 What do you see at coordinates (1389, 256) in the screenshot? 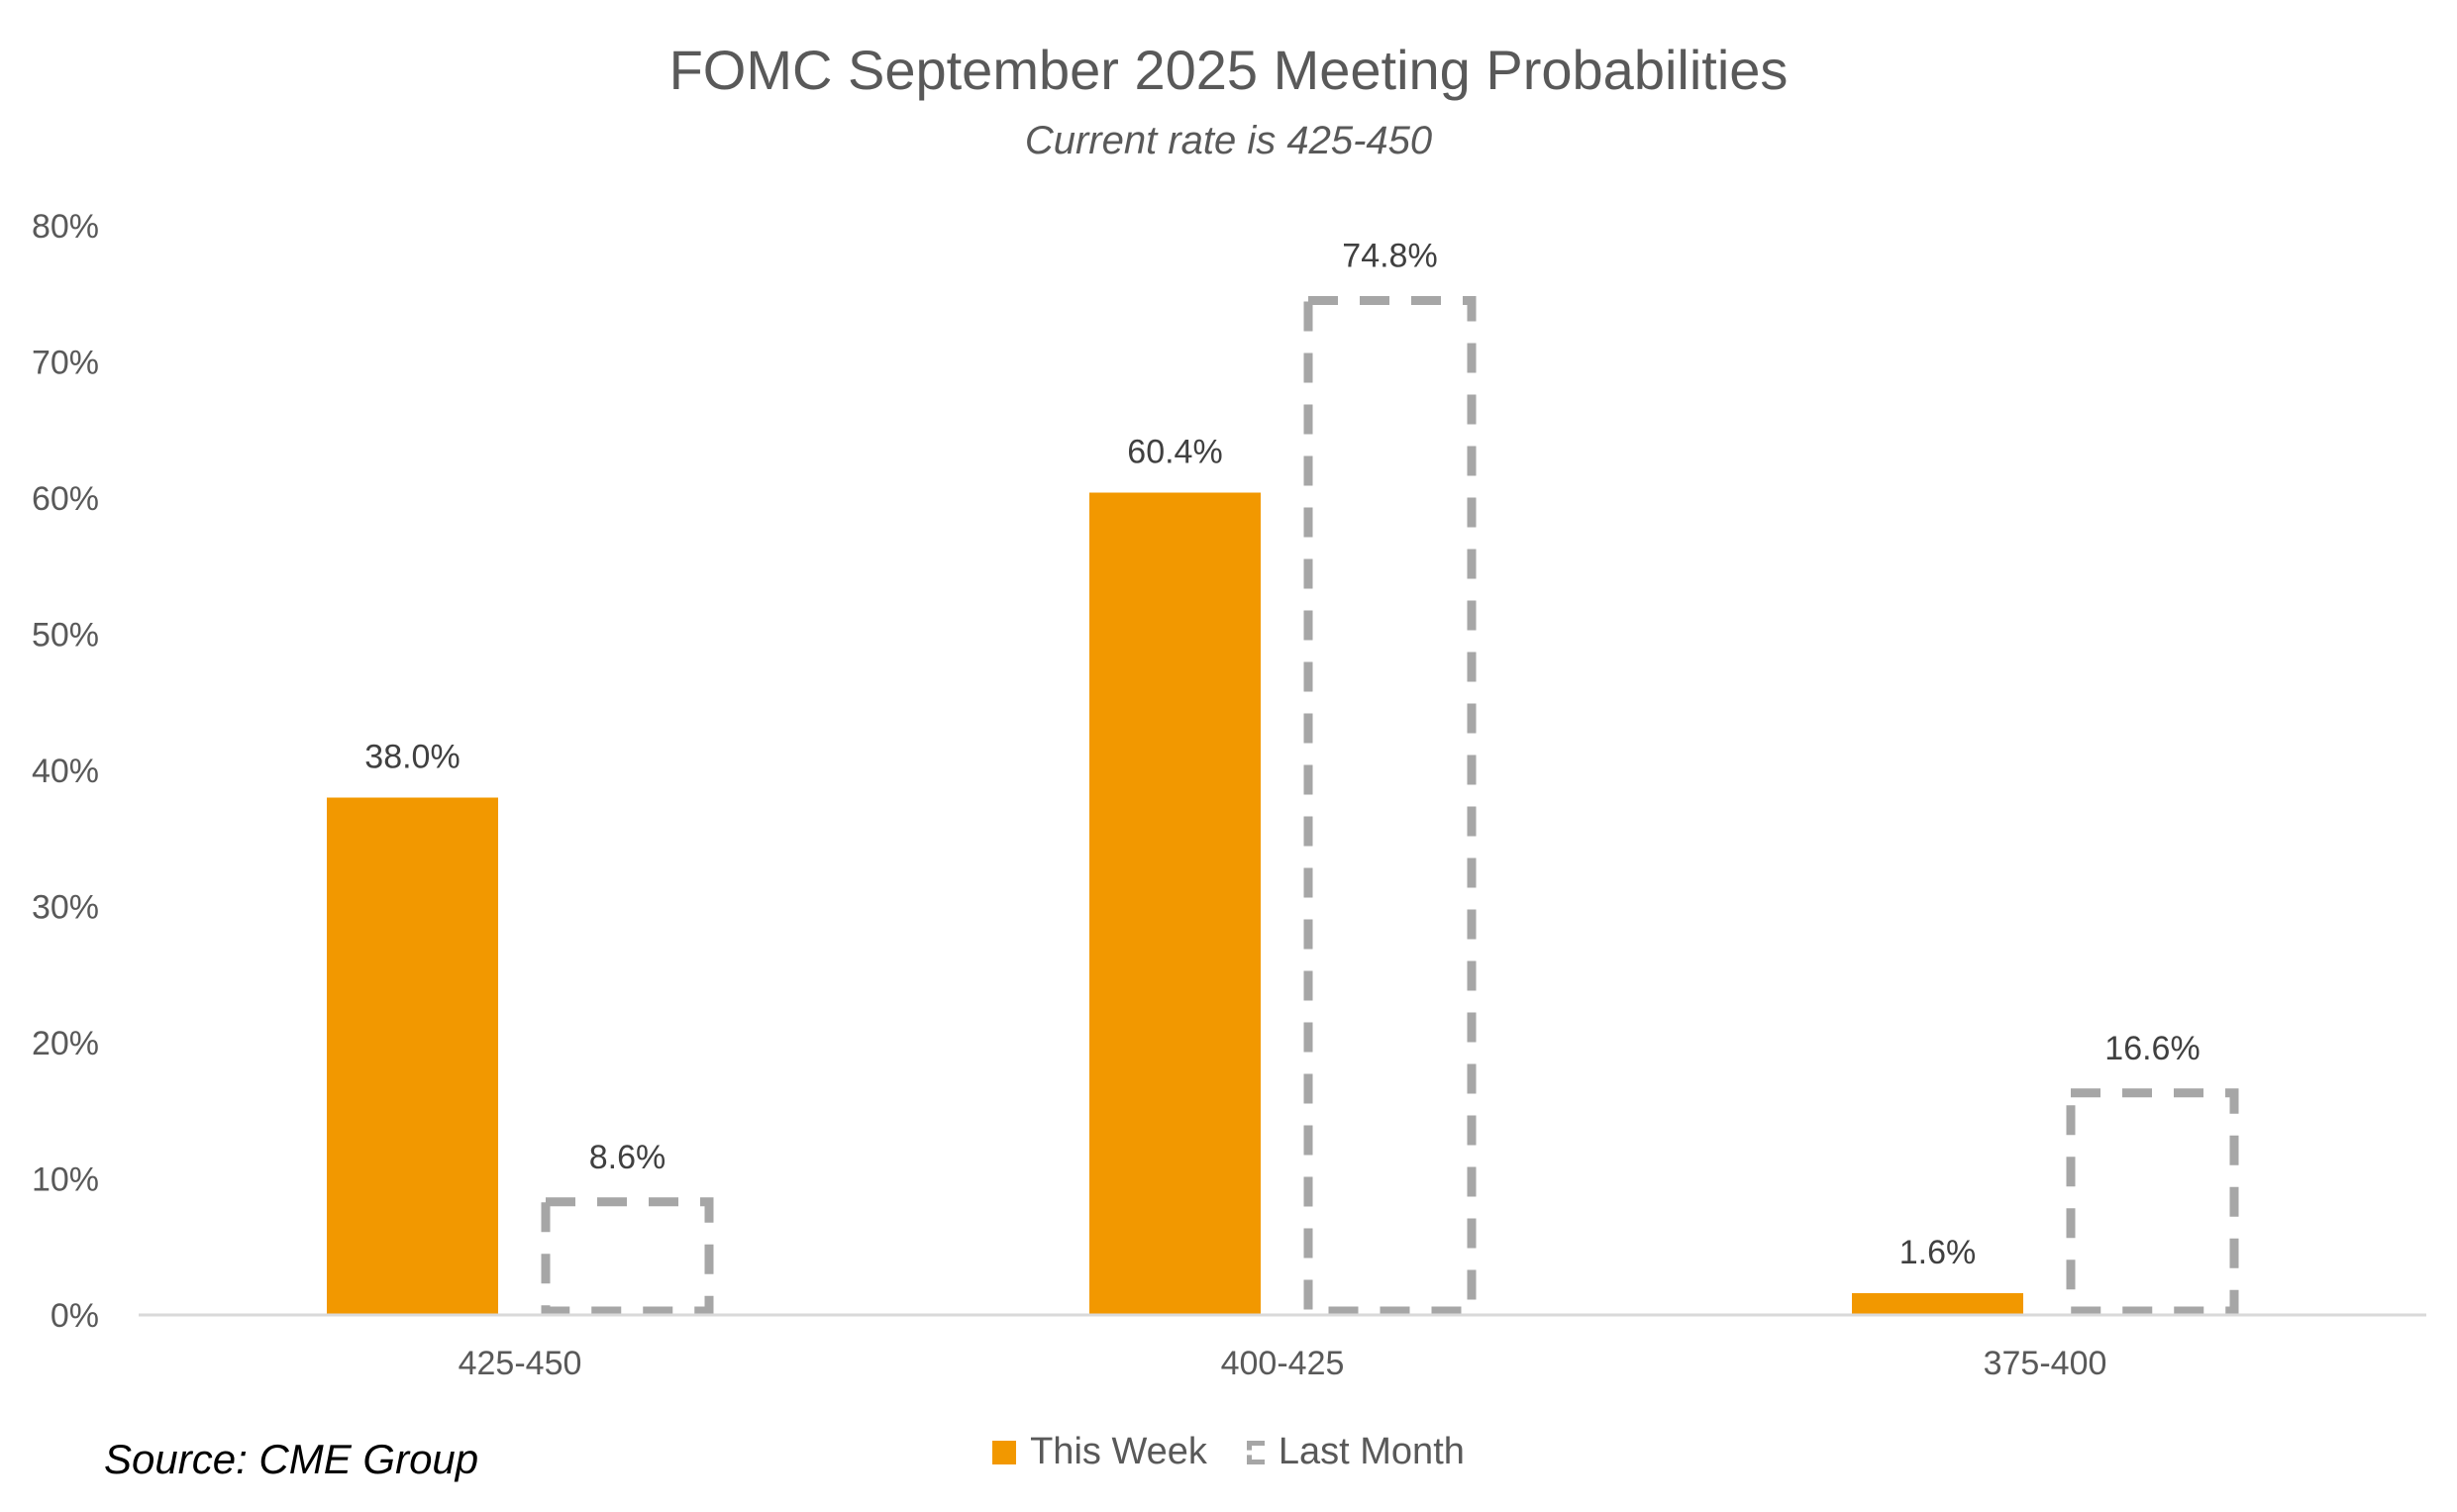
I see `data-label-last-month: 74.8%` at bounding box center [1389, 256].